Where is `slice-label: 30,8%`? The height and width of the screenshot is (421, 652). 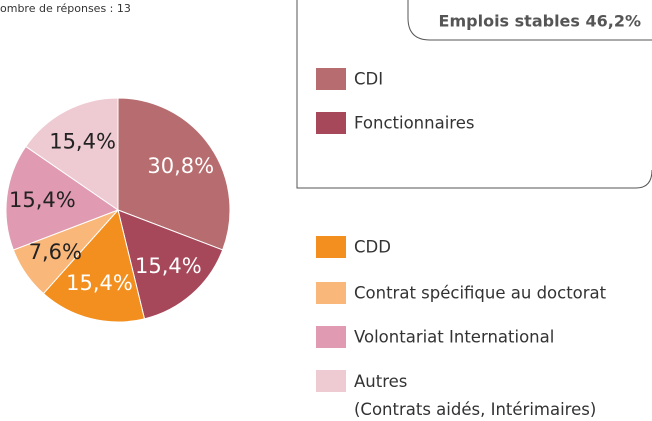
slice-label: 30,8% is located at coordinates (180, 166).